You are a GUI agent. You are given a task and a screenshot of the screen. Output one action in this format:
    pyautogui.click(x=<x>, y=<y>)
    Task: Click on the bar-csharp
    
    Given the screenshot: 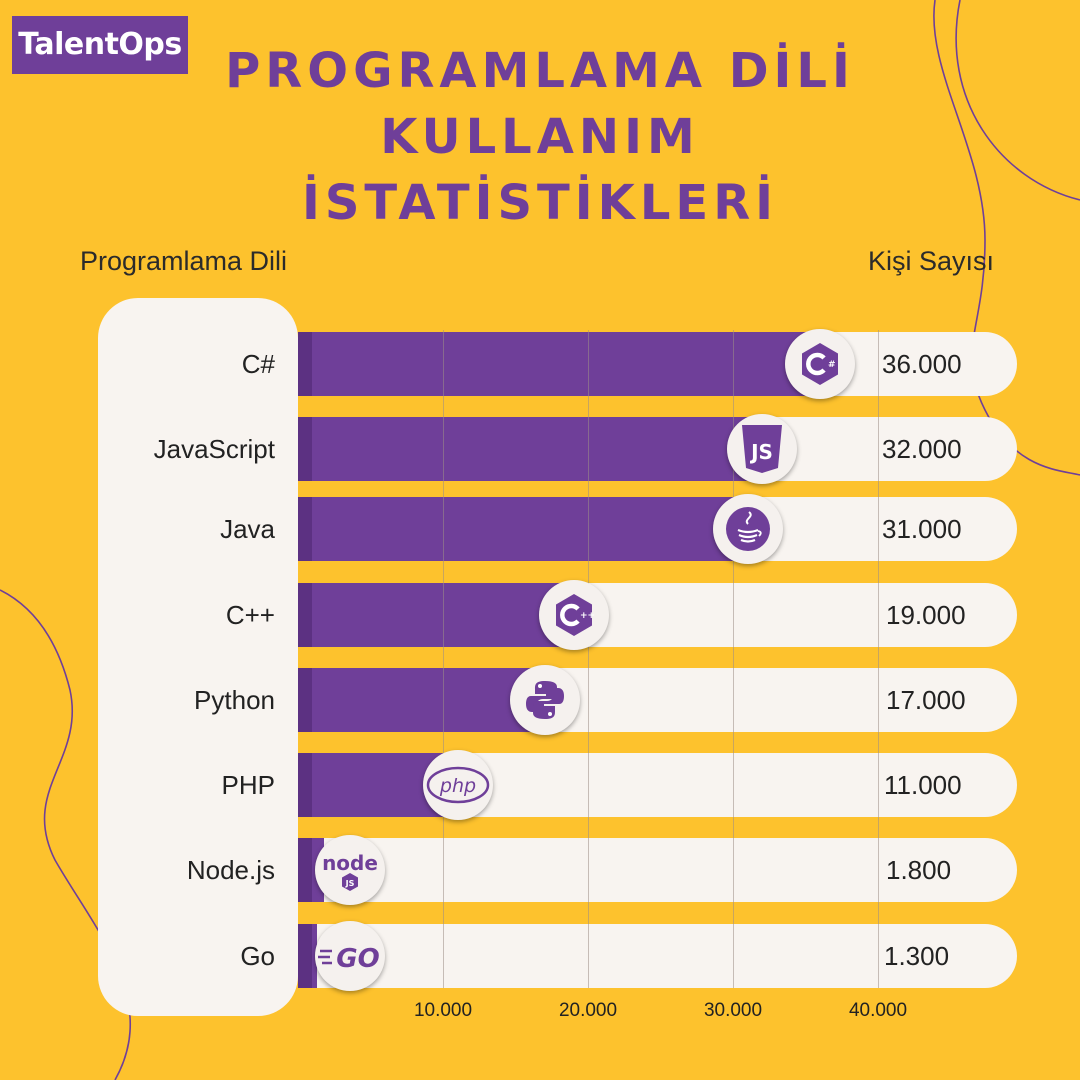 What is the action you would take?
    pyautogui.click(x=559, y=364)
    